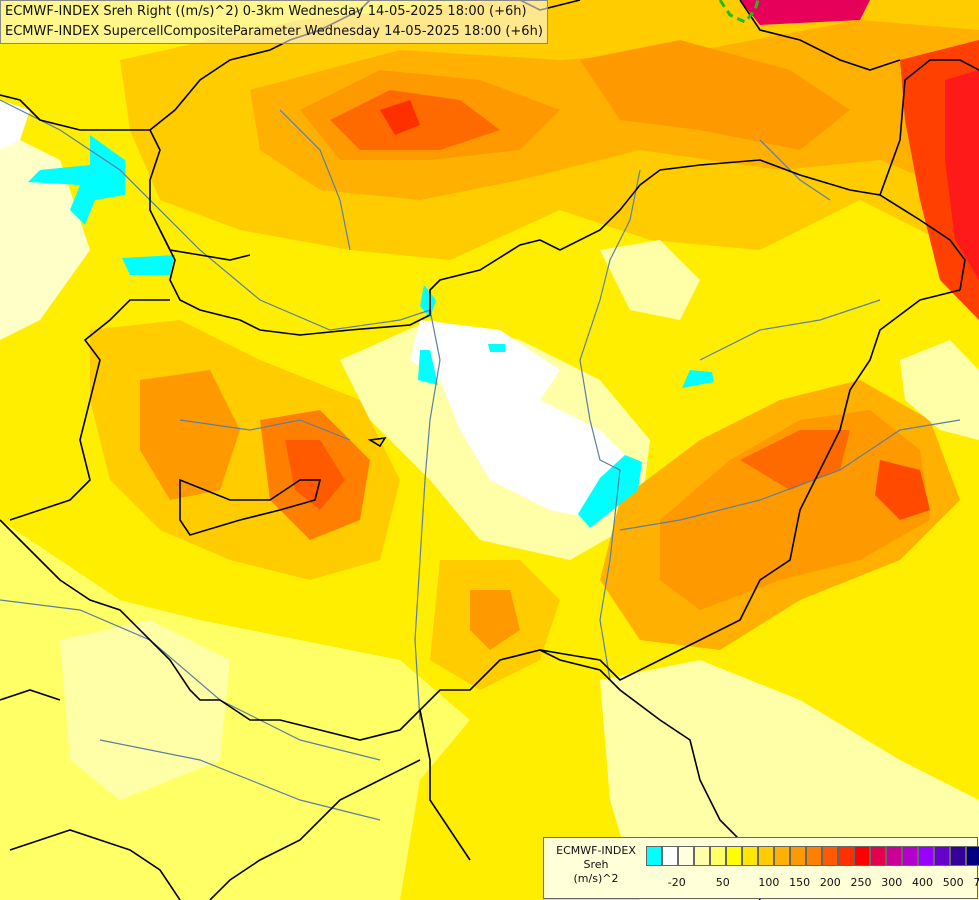  What do you see at coordinates (922, 882) in the screenshot?
I see `legend-label: 400` at bounding box center [922, 882].